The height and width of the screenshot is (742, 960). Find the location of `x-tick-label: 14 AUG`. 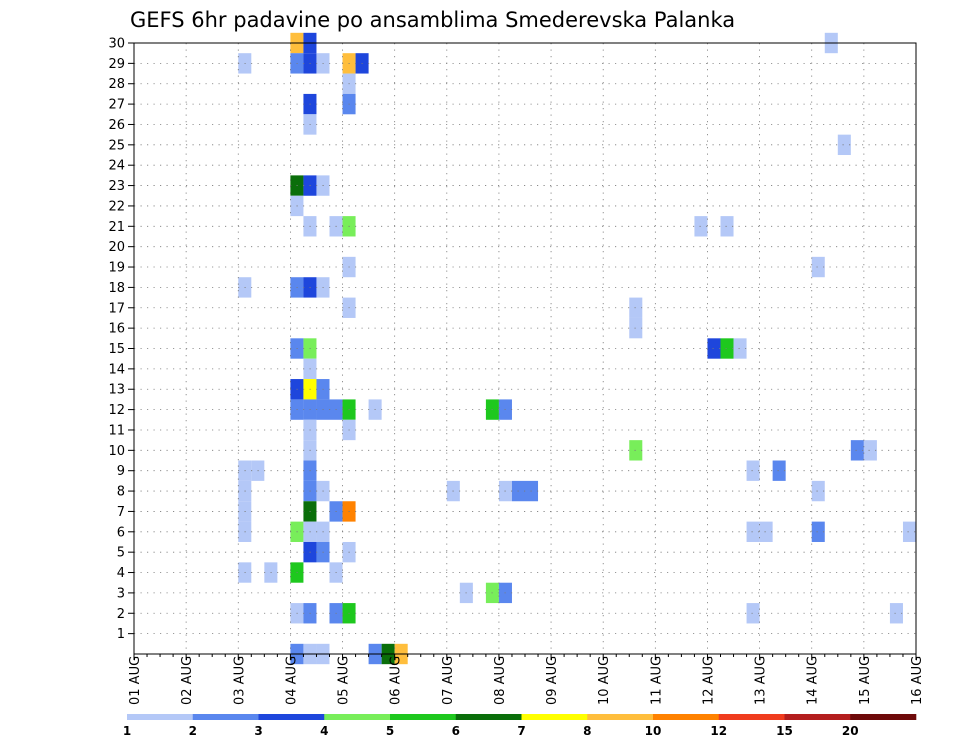

x-tick-label: 14 AUG is located at coordinates (813, 680).